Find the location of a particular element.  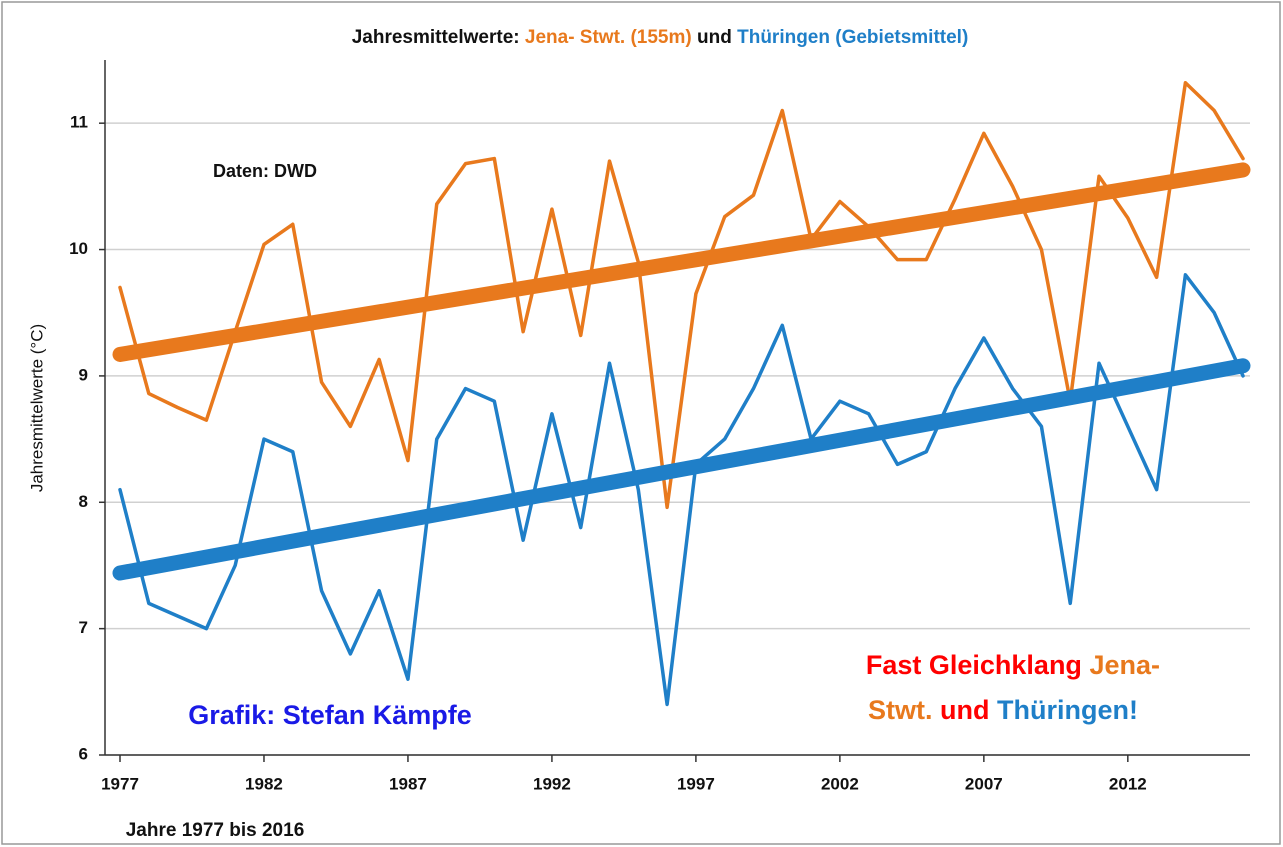

x-axis-label: Jahre 1977 bis 2016 is located at coordinates (215, 830).